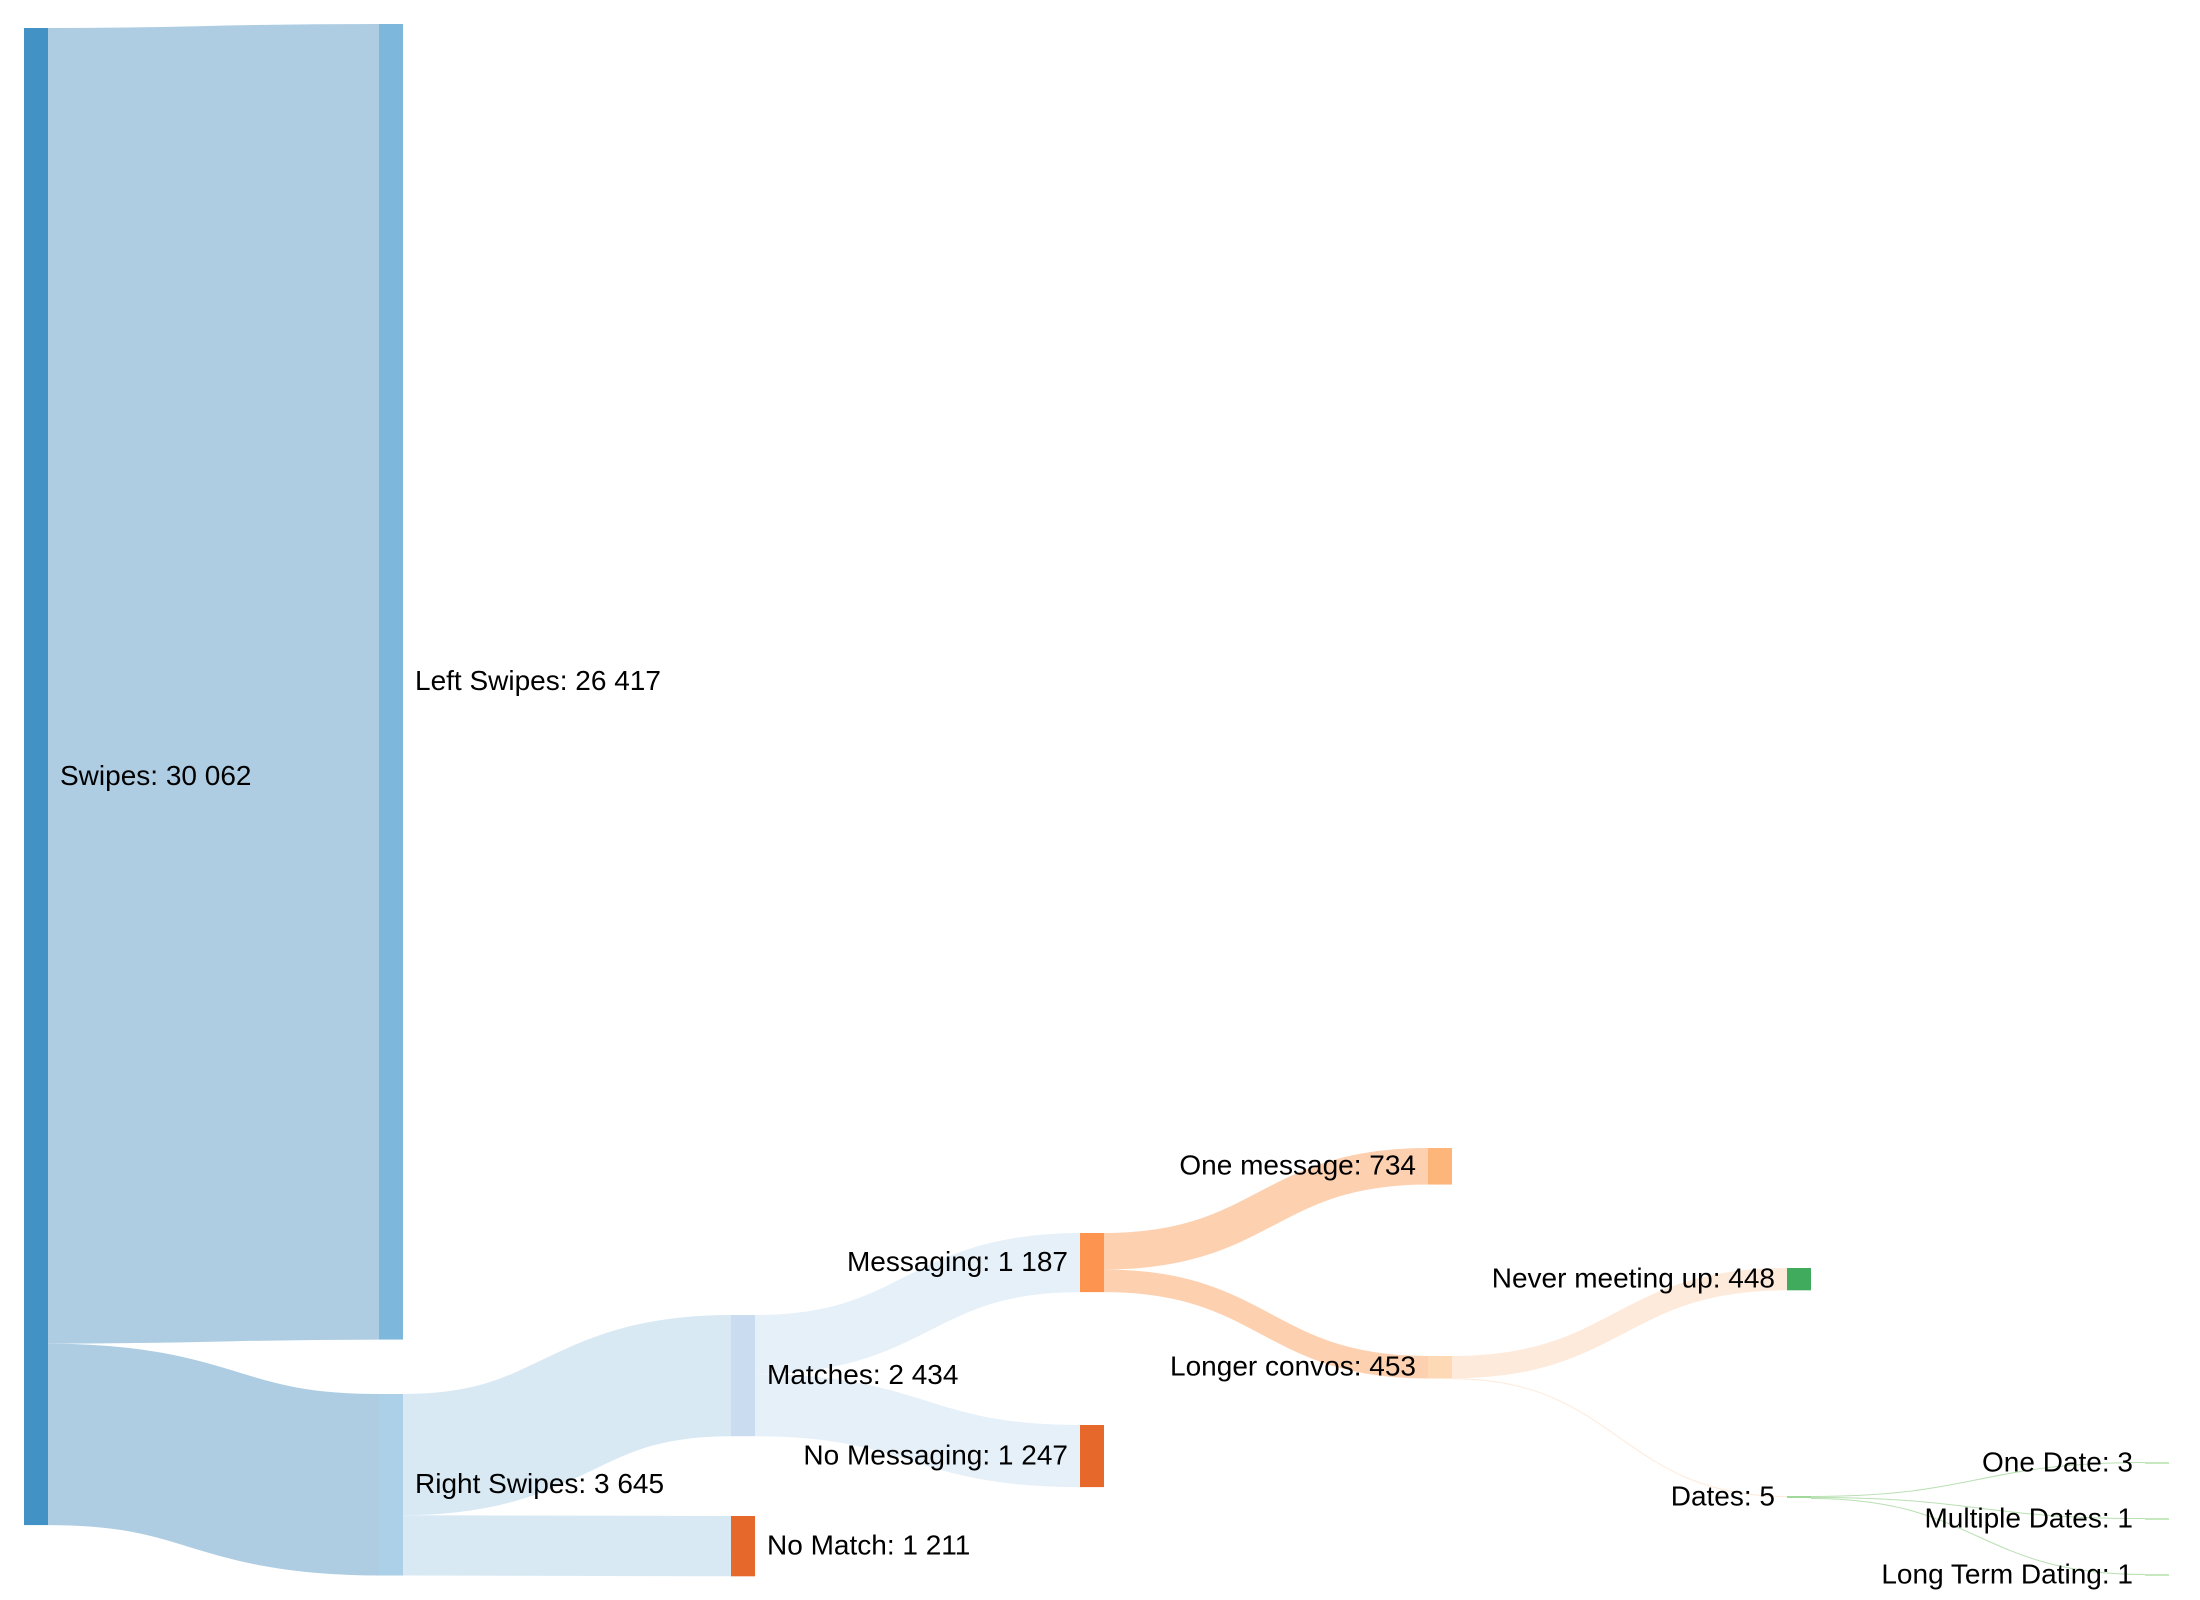  What do you see at coordinates (1297, 1165) in the screenshot?
I see `node-label-onemsg: One message: 734` at bounding box center [1297, 1165].